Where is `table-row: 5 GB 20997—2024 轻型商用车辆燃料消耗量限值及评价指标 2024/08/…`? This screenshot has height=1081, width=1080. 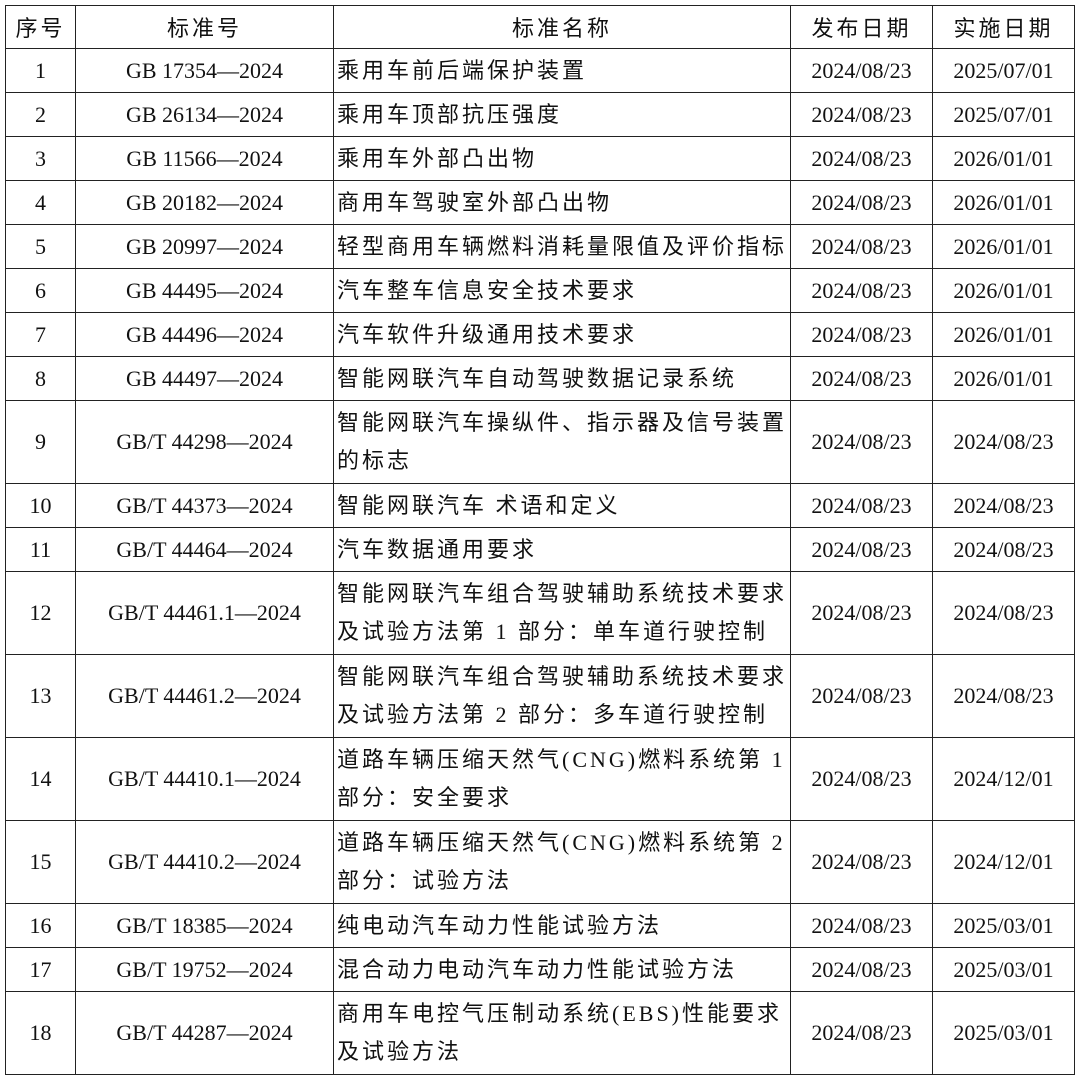 table-row: 5 GB 20997—2024 轻型商用车辆燃料消耗量限值及评价指标 2024/08/… is located at coordinates (540, 246).